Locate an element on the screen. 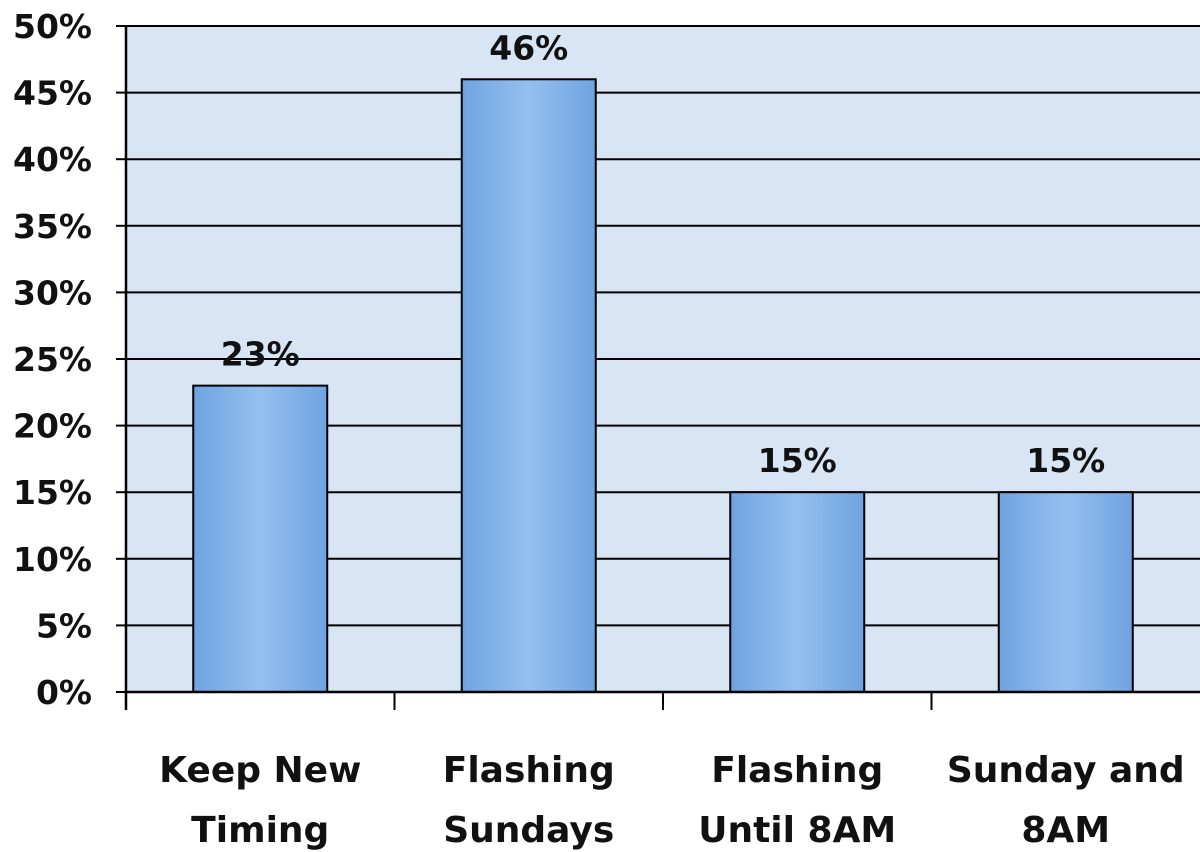 The image size is (1200, 852). y-axis-tick-labels: 0% 5% 10% 15% 20% 25% 30% 35% 40% 45% 50% is located at coordinates (52, 359).